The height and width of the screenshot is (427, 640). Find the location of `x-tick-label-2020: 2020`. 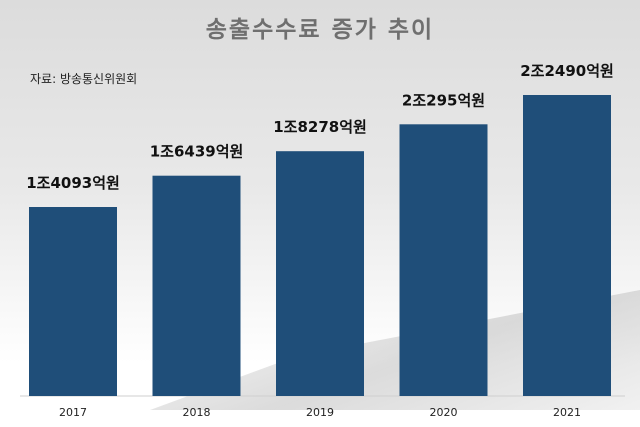

x-tick-label-2020: 2020 is located at coordinates (444, 412).